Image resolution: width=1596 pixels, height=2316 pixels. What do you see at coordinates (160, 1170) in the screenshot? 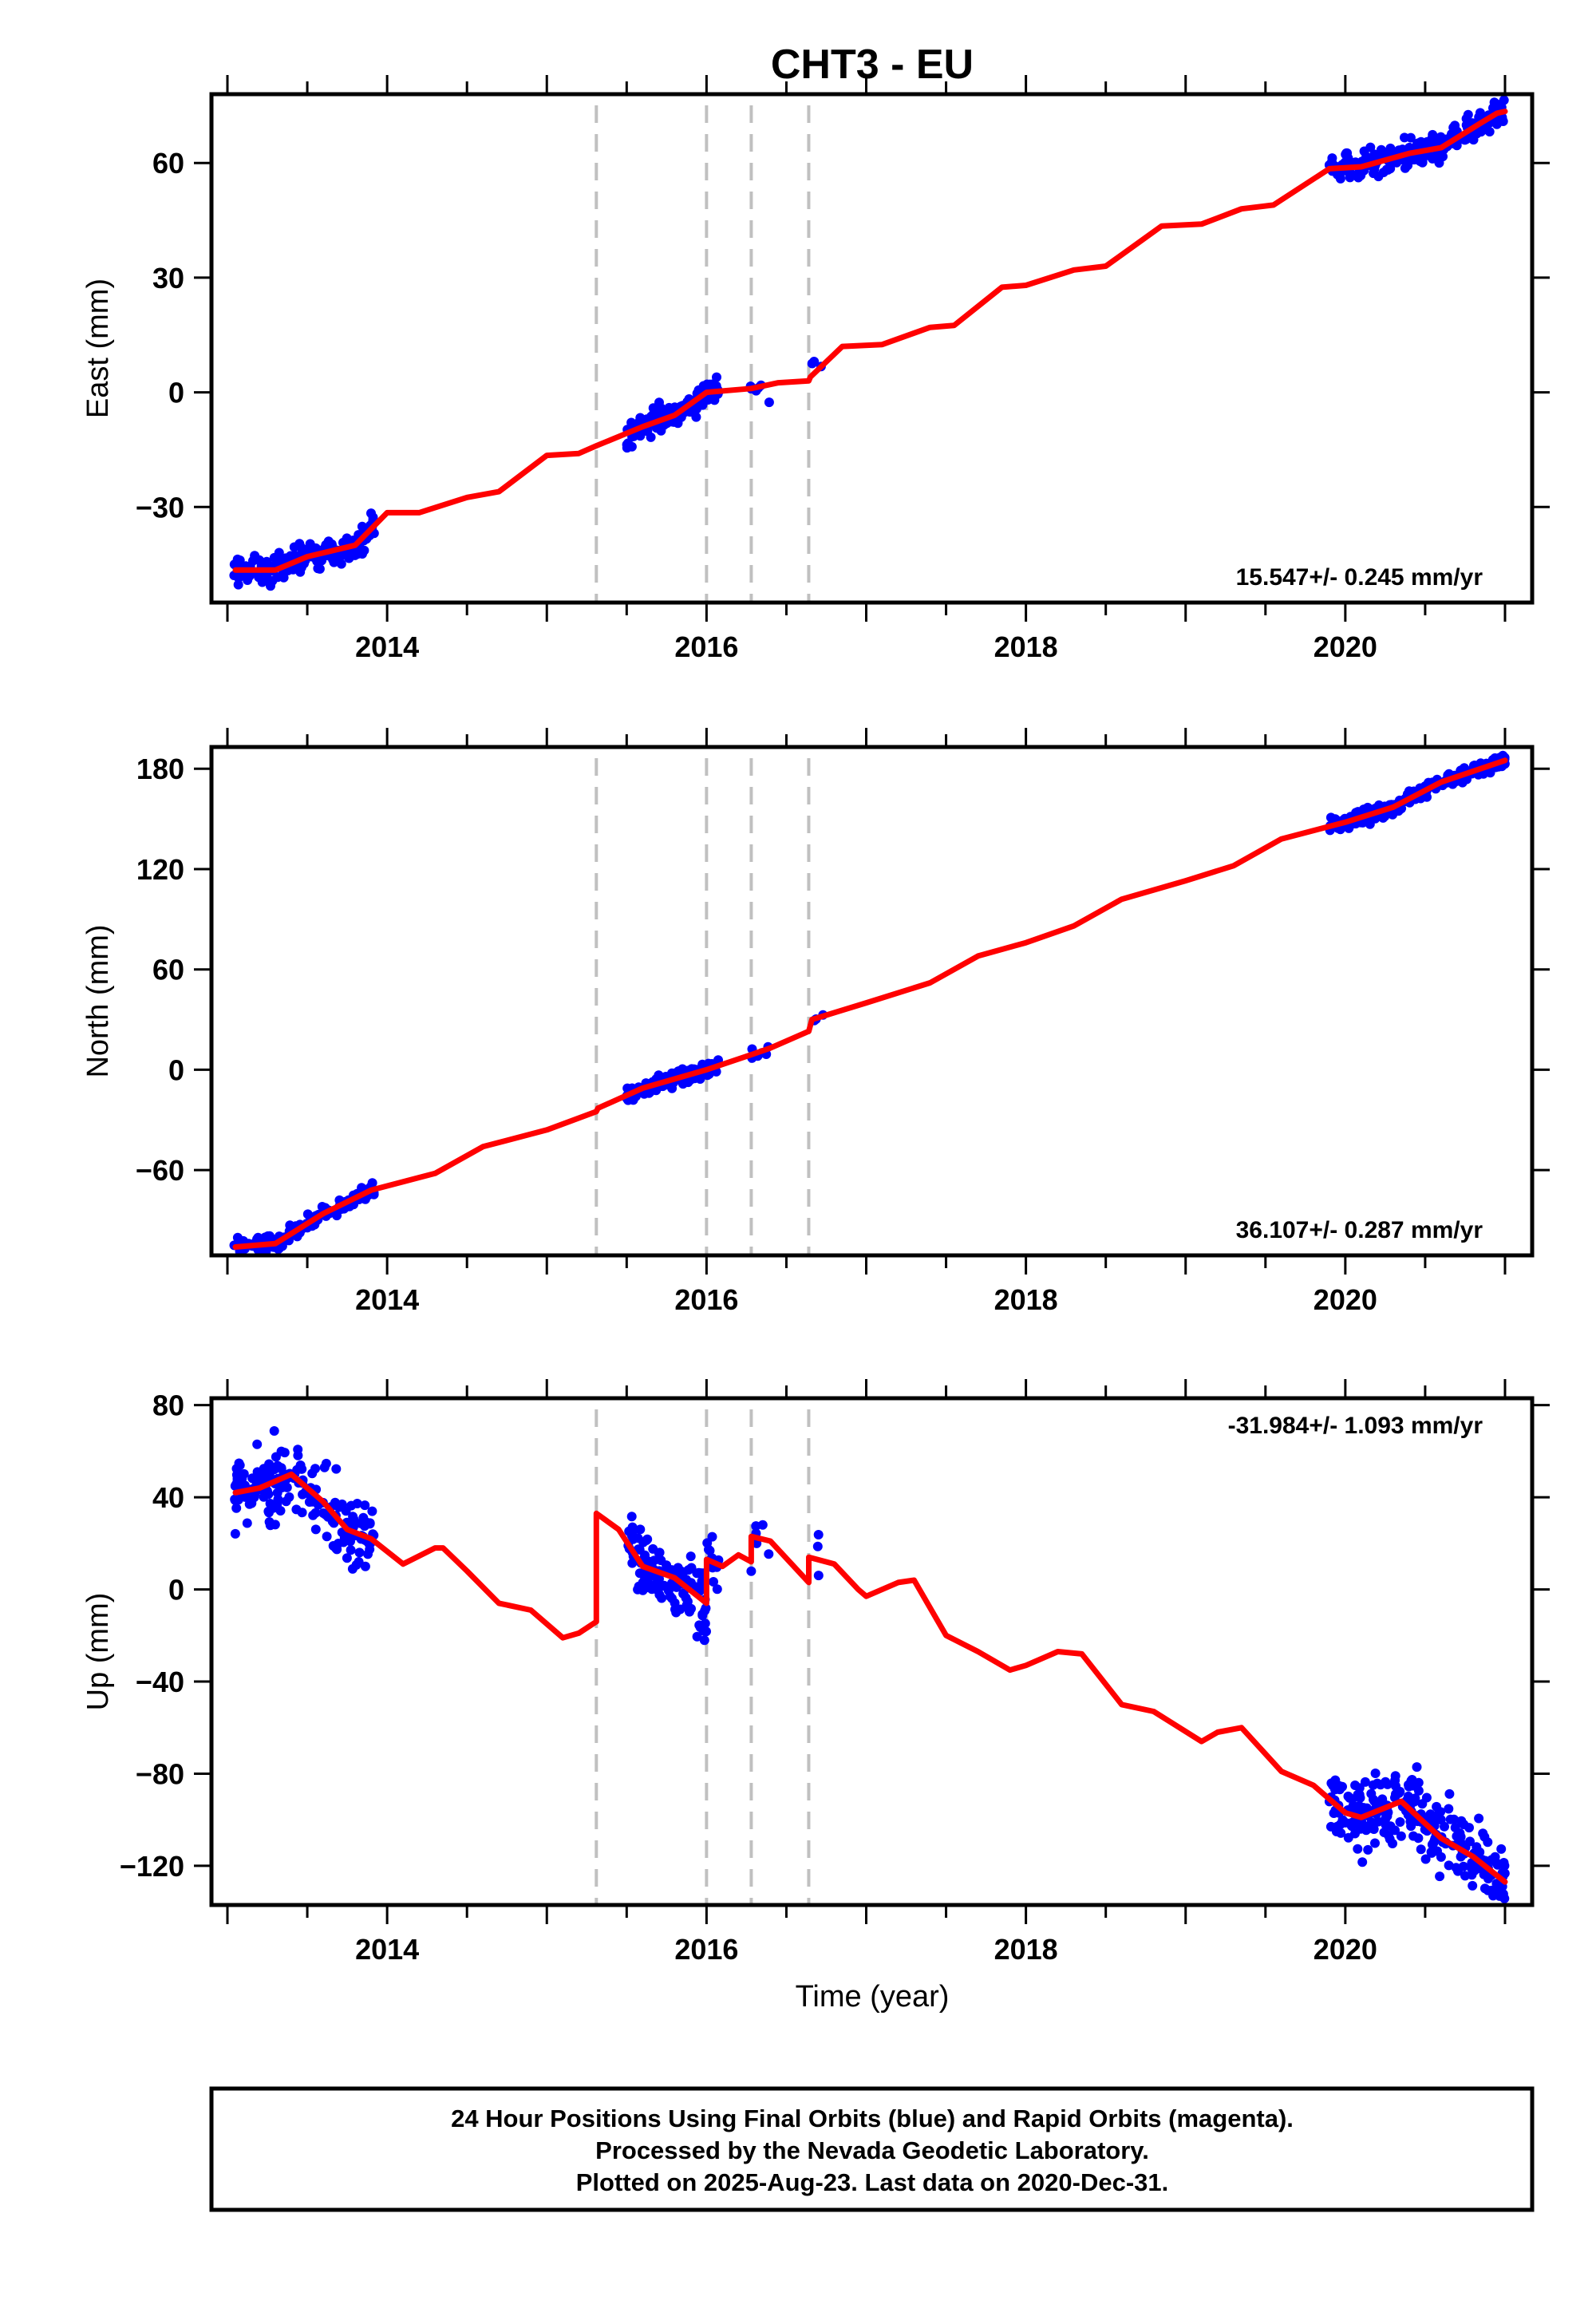
I see `y-tick-label: −60` at bounding box center [160, 1170].